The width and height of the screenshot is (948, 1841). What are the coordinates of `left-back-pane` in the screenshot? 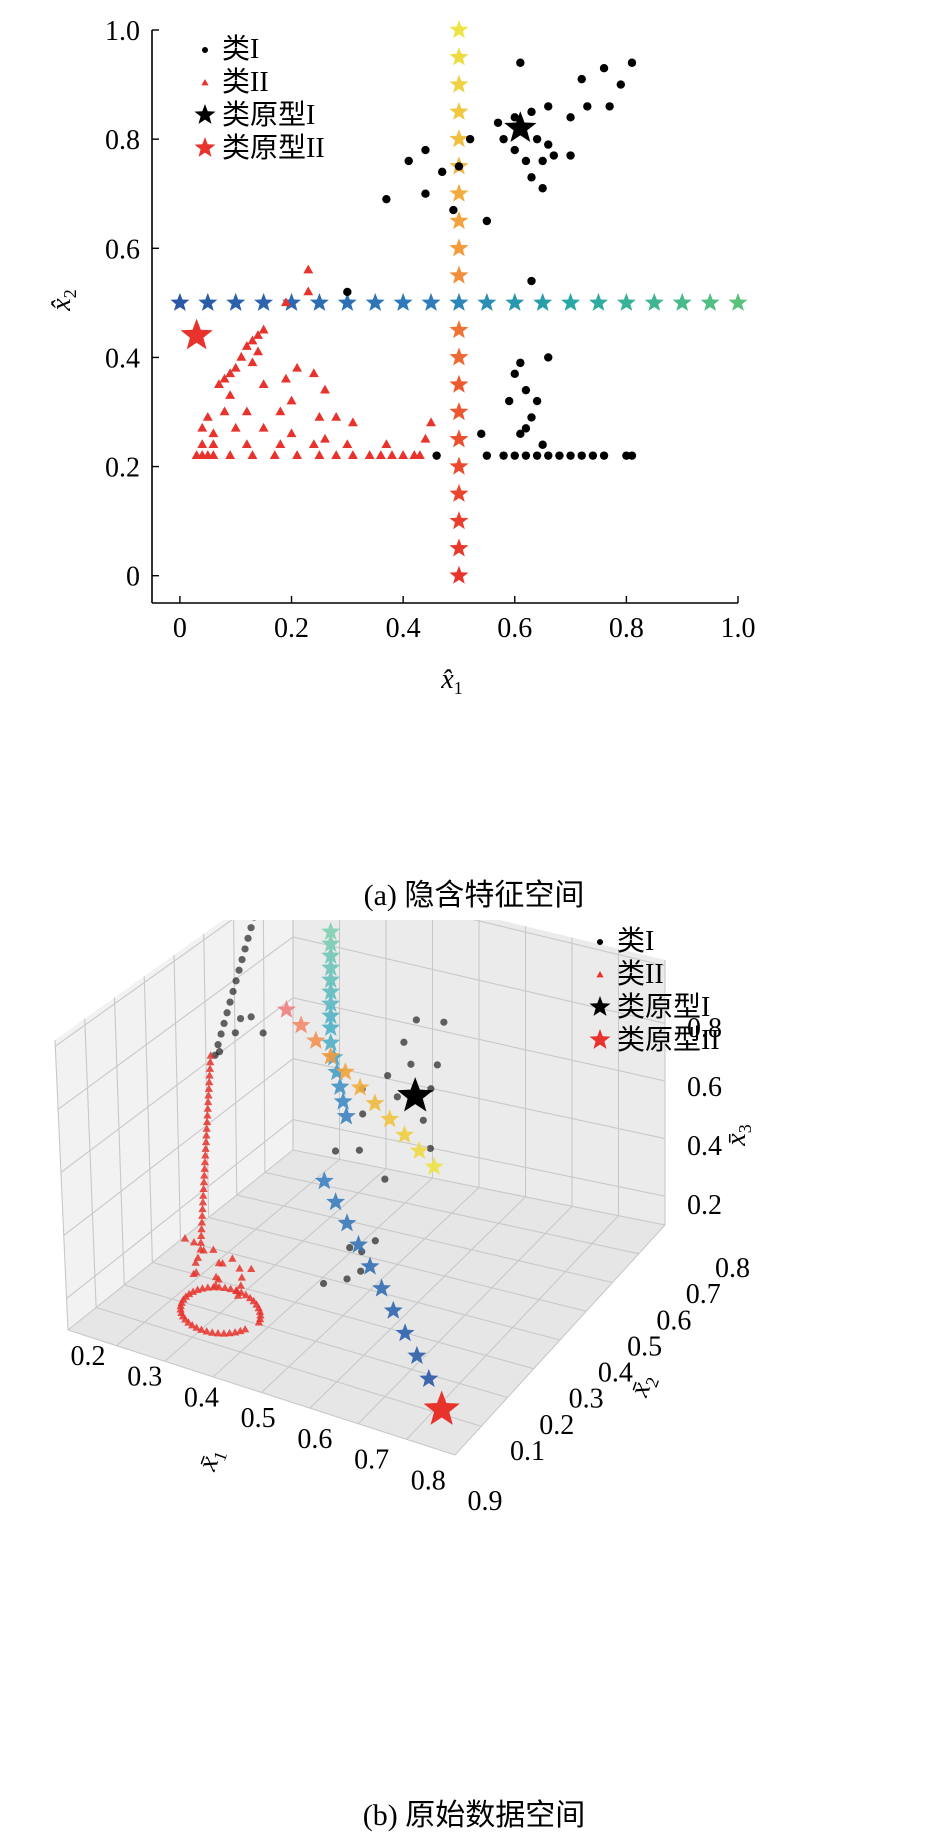 It's located at (174, 1125).